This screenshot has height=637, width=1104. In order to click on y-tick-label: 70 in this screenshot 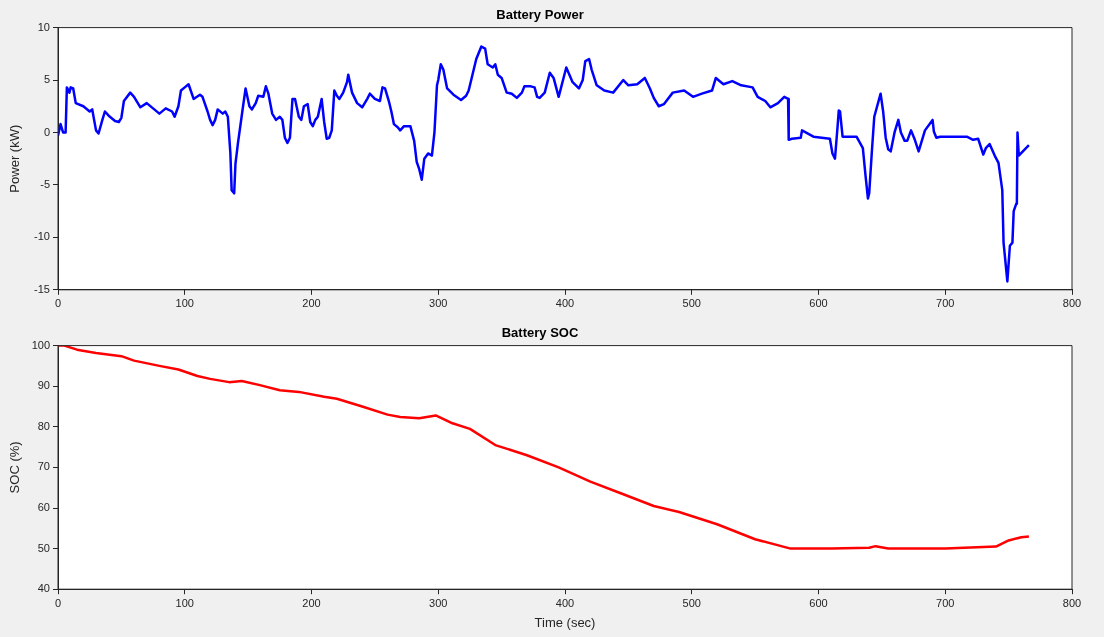, I will do `click(43, 466)`.